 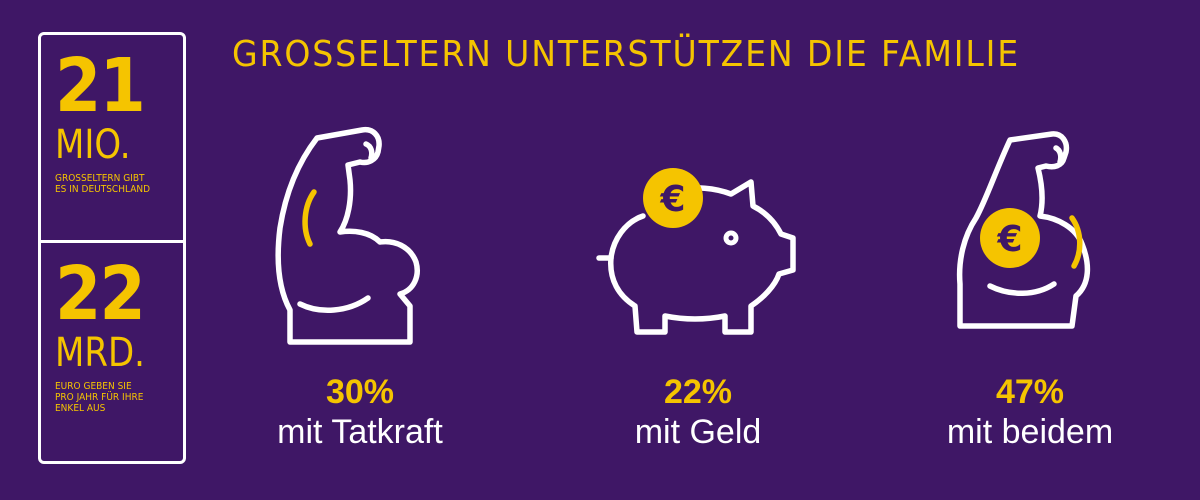 What do you see at coordinates (347, 235) in the screenshot?
I see `flexed-arm-icon` at bounding box center [347, 235].